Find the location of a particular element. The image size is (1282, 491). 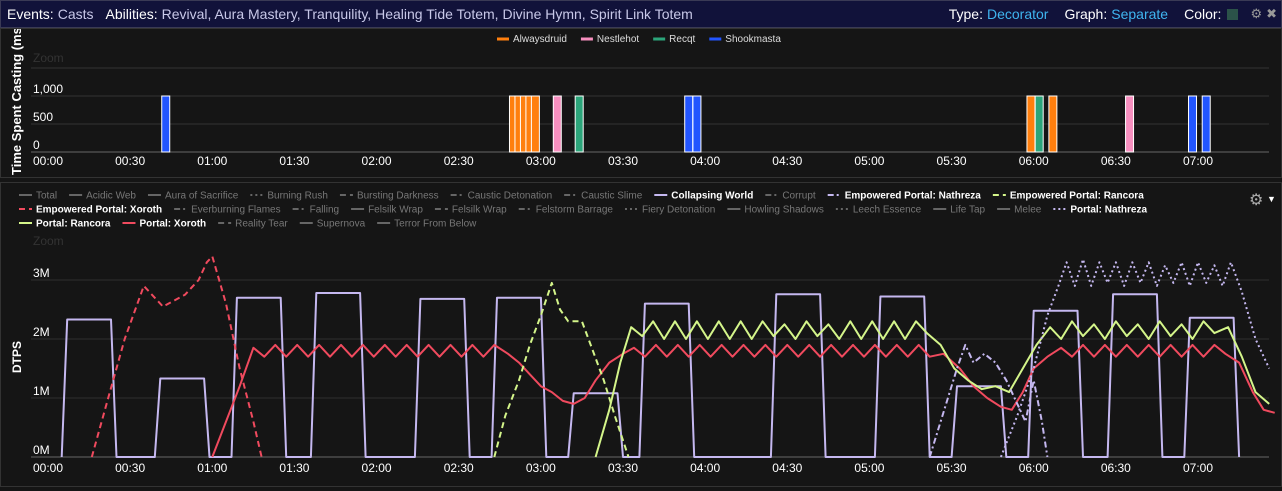

close-icon: ✖ is located at coordinates (1271, 13).